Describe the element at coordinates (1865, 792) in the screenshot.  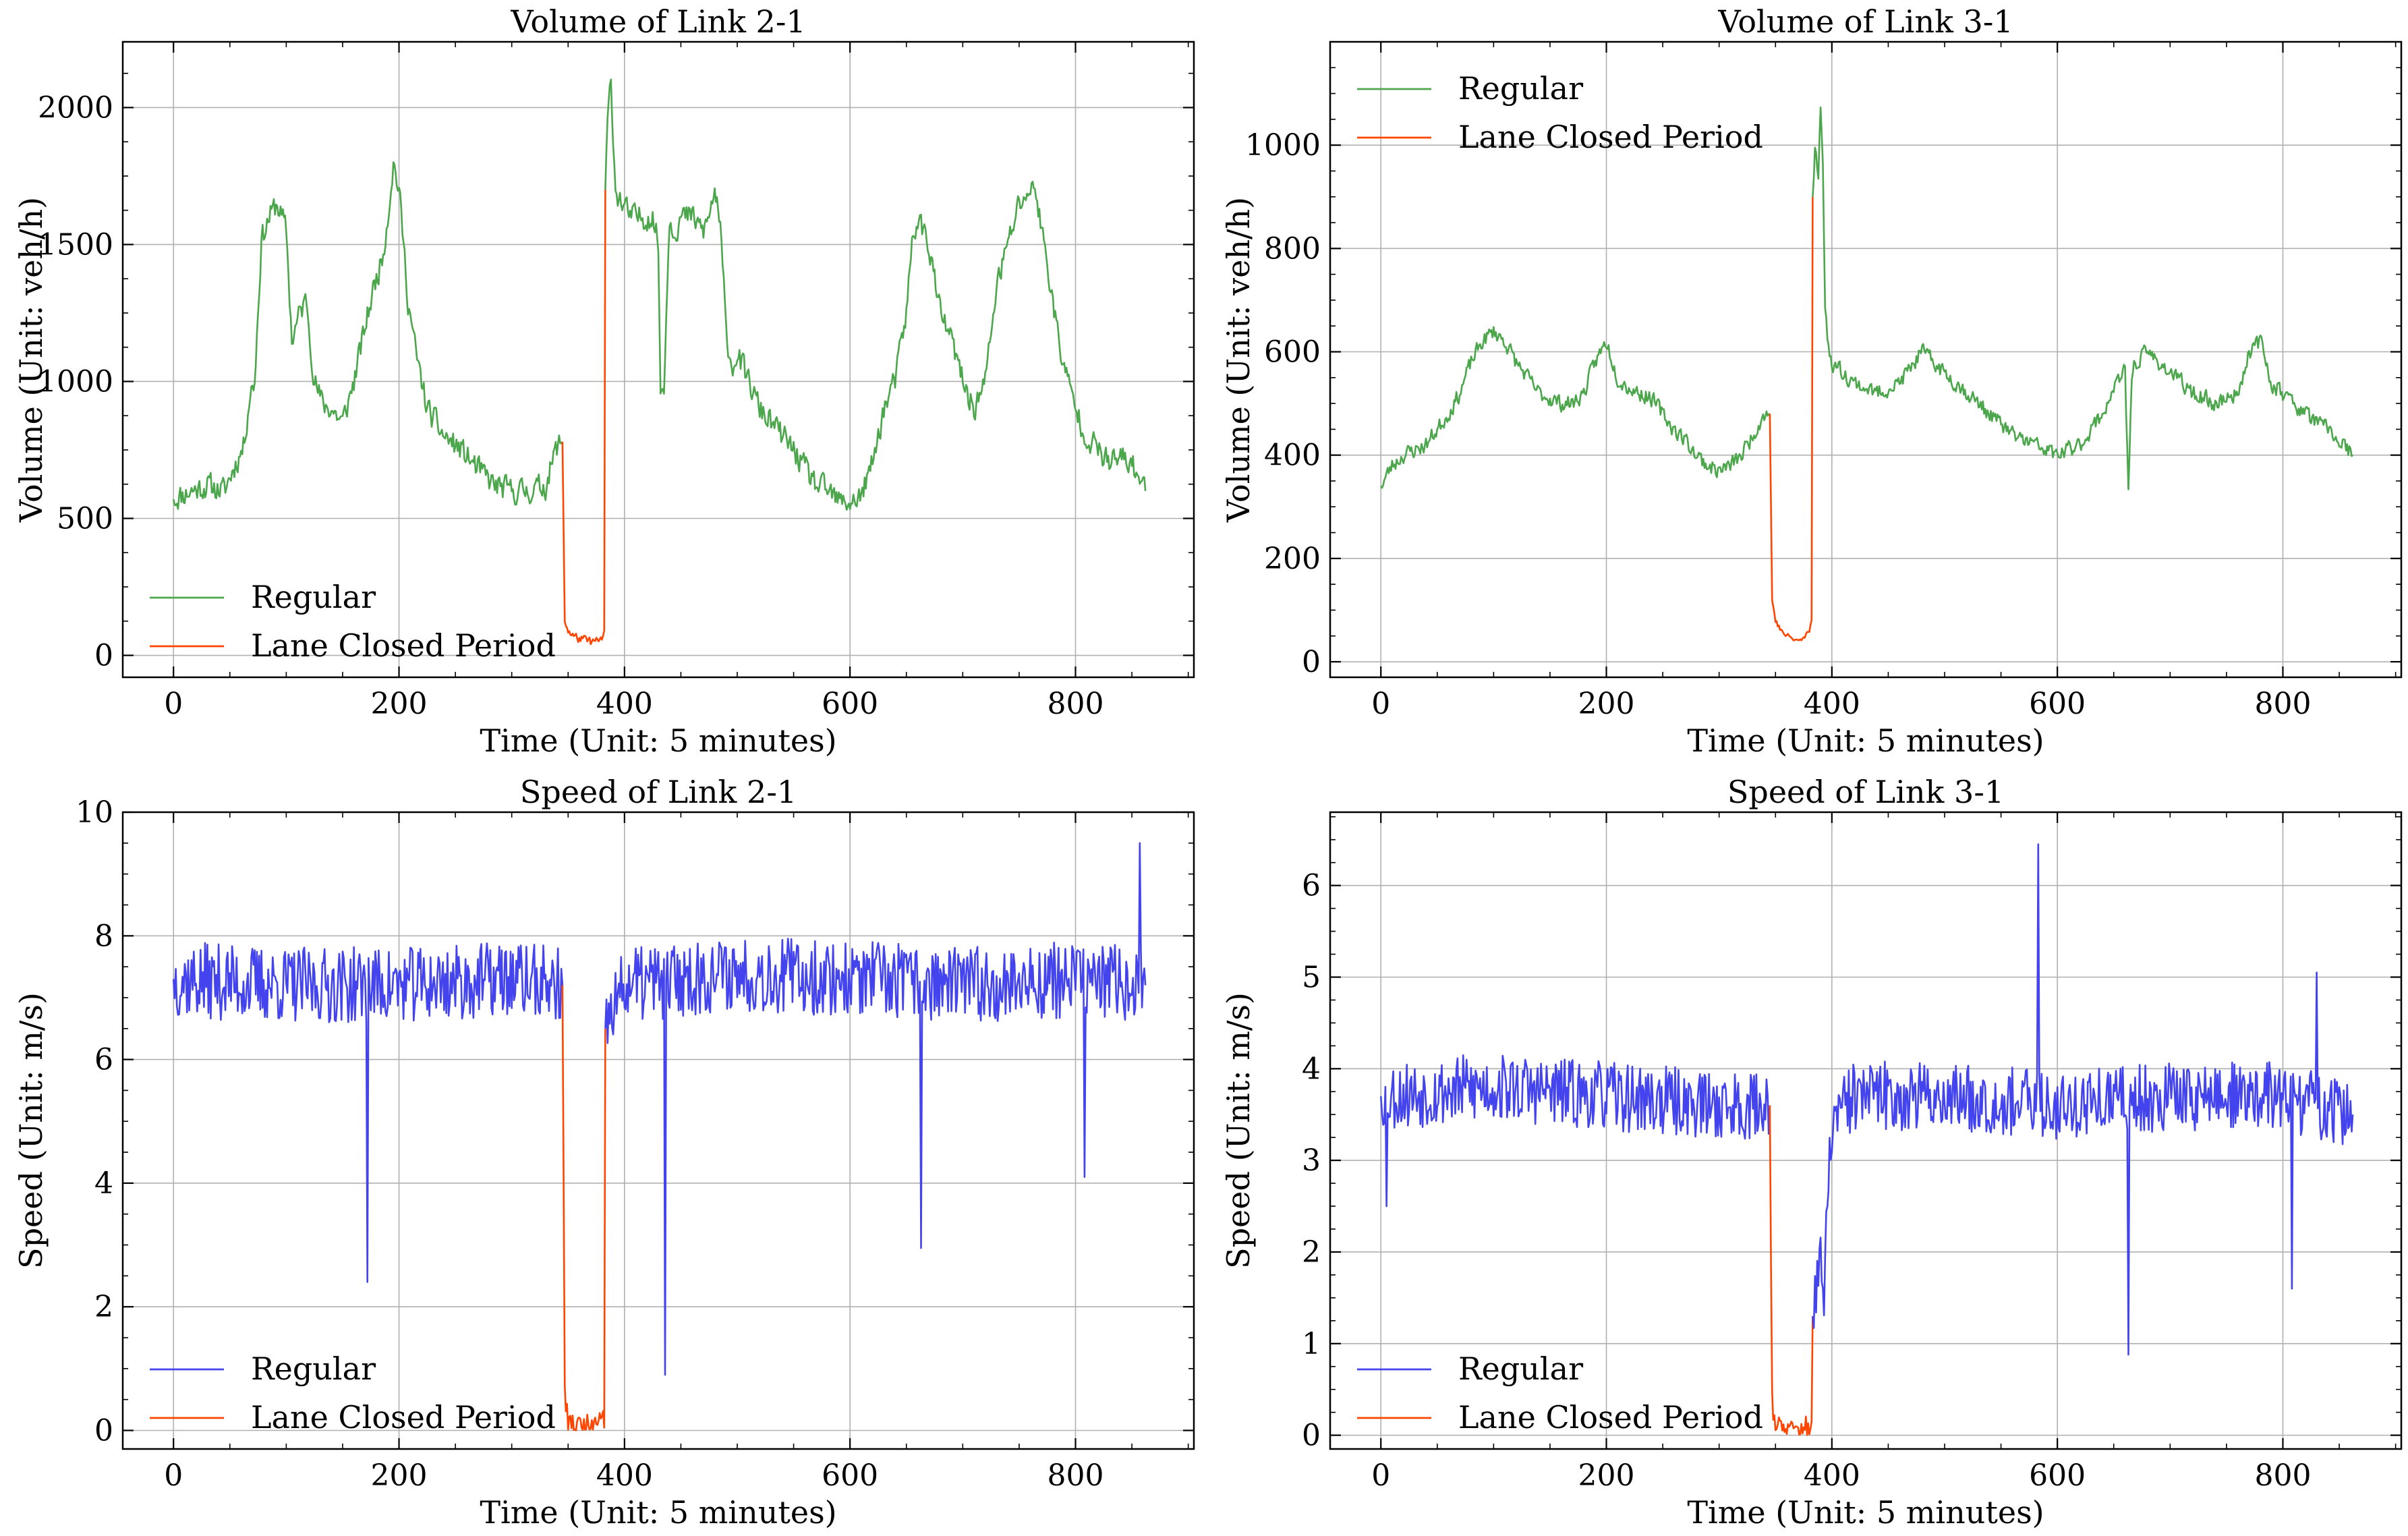
I see `chart-title: Speed of Link 3-1` at that location.